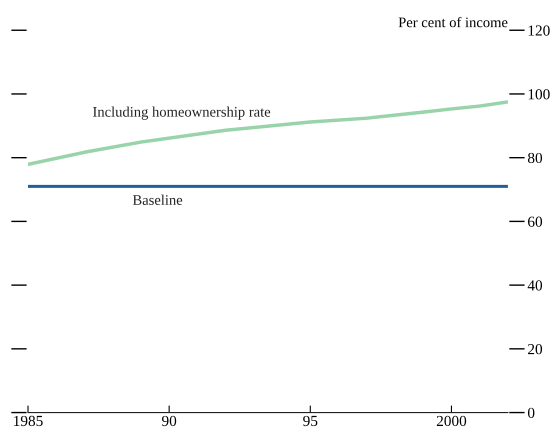 The image size is (560, 432). Describe the element at coordinates (535, 221) in the screenshot. I see `y-tick-label: 60` at that location.